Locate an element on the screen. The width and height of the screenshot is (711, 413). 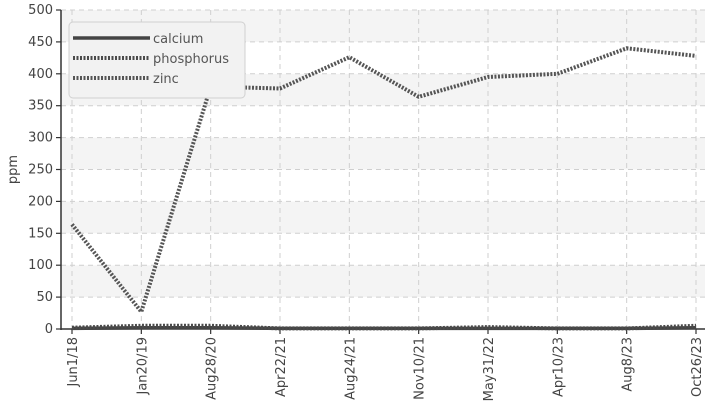
x-tick-label: Apr22/21 is located at coordinates (281, 367).